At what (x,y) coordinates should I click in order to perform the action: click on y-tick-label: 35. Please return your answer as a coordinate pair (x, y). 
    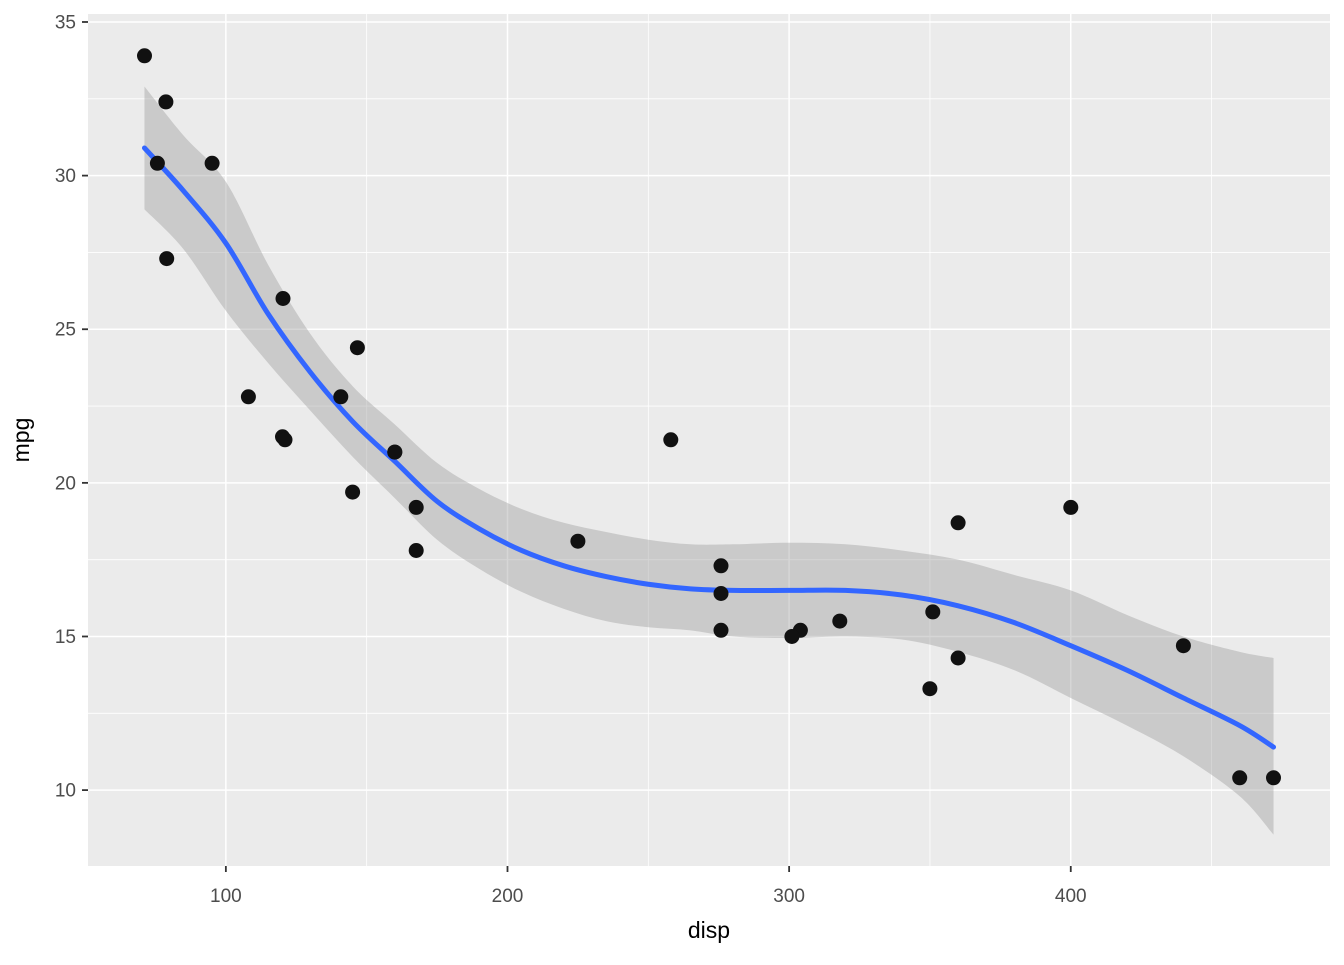
    Looking at the image, I should click on (65, 22).